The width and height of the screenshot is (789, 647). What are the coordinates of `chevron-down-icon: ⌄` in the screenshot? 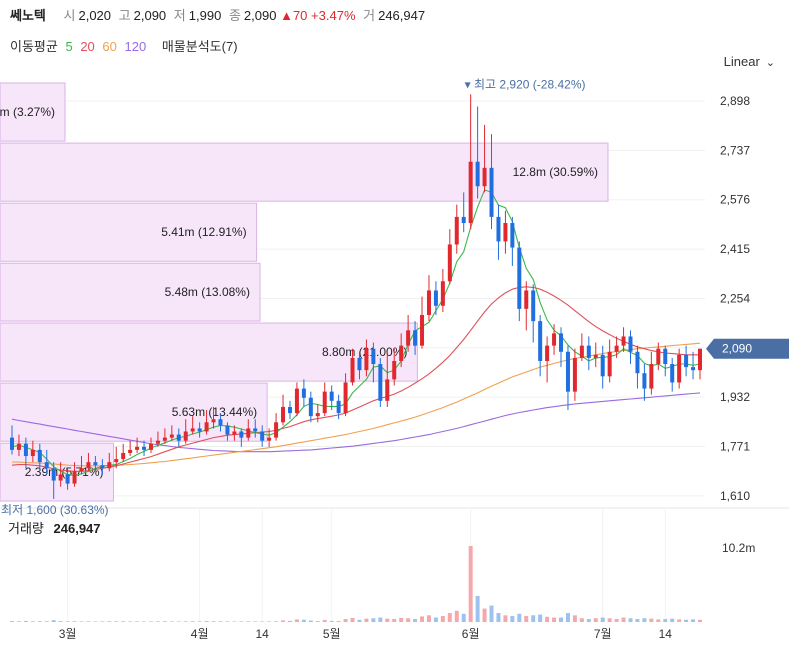 It's located at (770, 63).